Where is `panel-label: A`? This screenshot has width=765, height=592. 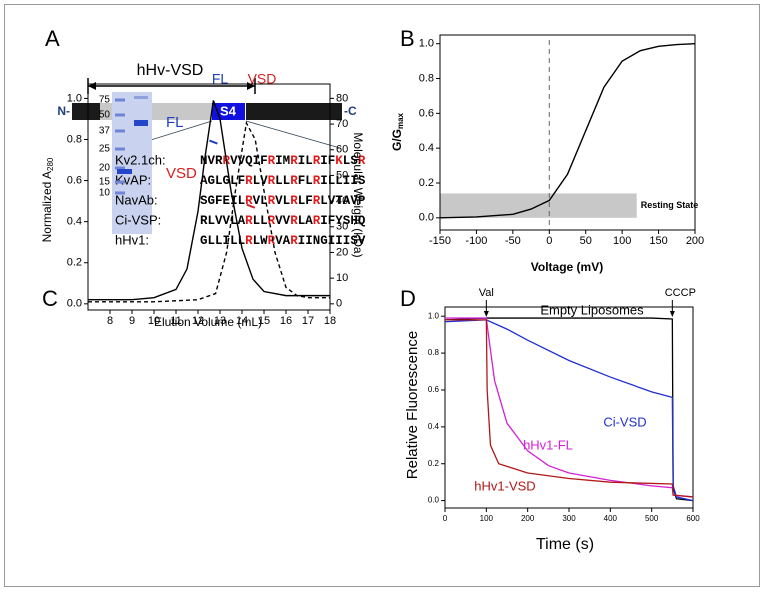
panel-label: A is located at coordinates (52, 38).